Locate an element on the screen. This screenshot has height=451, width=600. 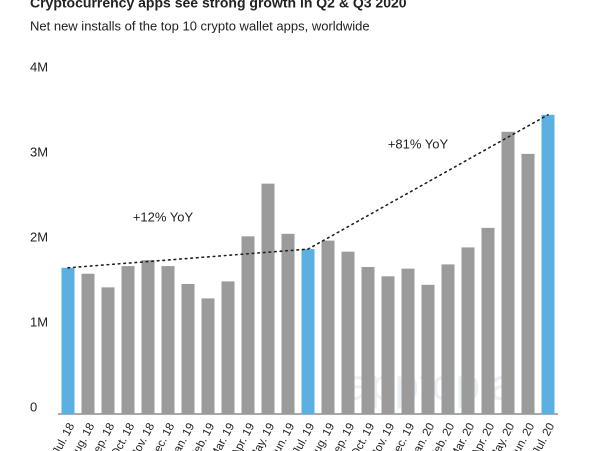
annotation: +12% YoY is located at coordinates (163, 216).